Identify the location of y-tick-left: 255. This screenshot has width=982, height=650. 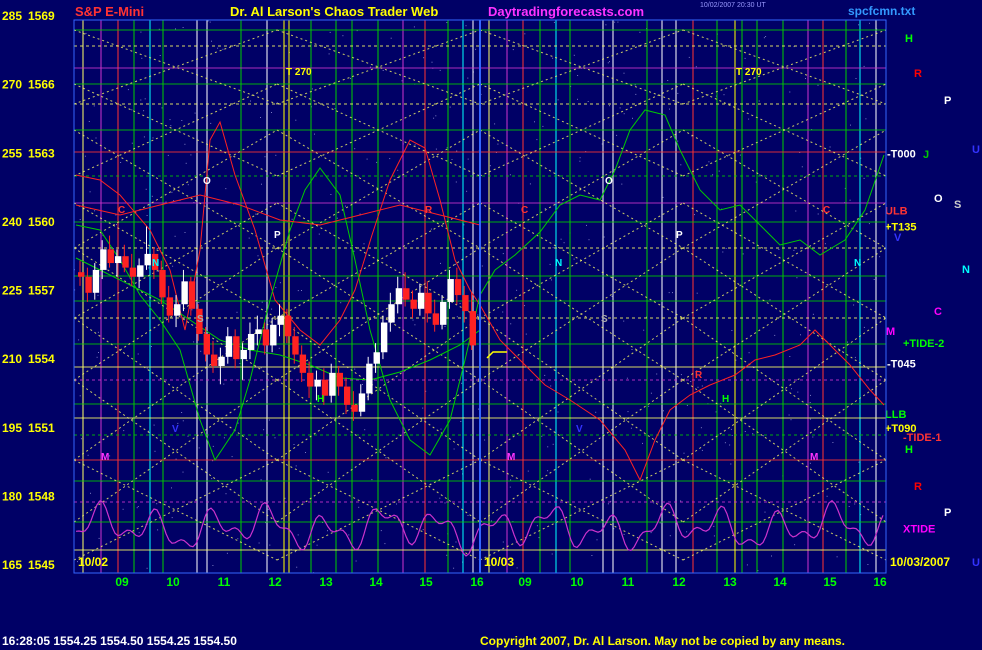
(12, 153).